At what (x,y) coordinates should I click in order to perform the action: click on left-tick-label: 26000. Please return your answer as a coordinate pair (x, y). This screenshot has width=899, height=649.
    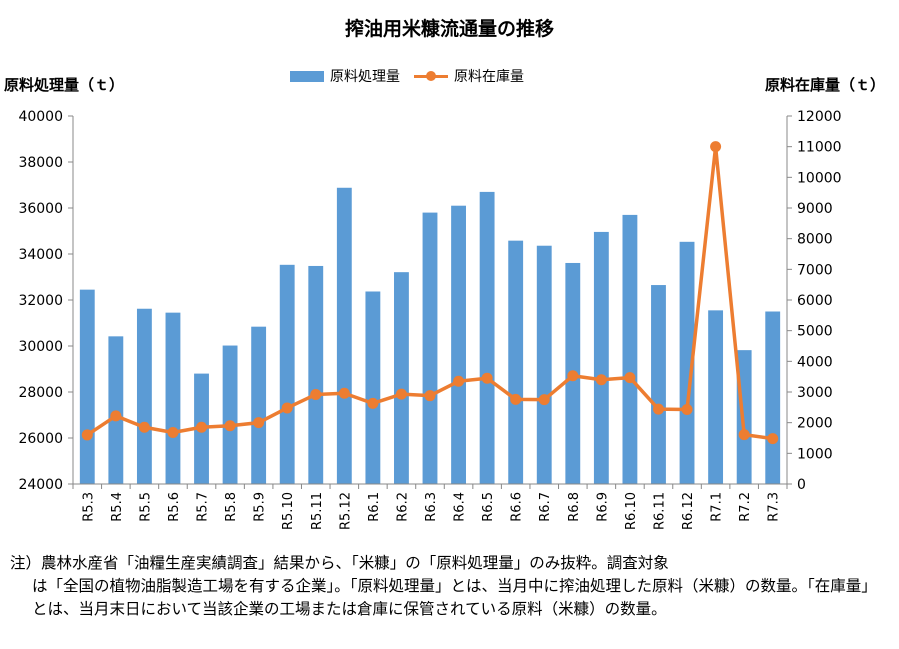
    Looking at the image, I should click on (40, 439).